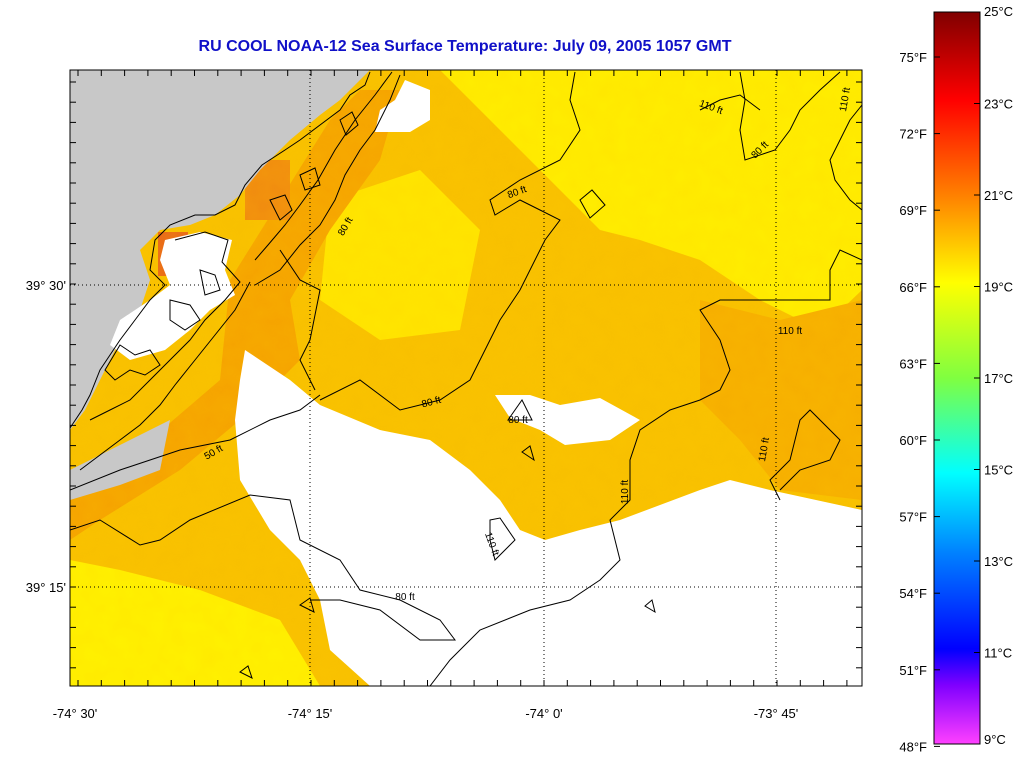  Describe the element at coordinates (913, 287) in the screenshot. I see `colorbar-f-label: 66°F` at that location.